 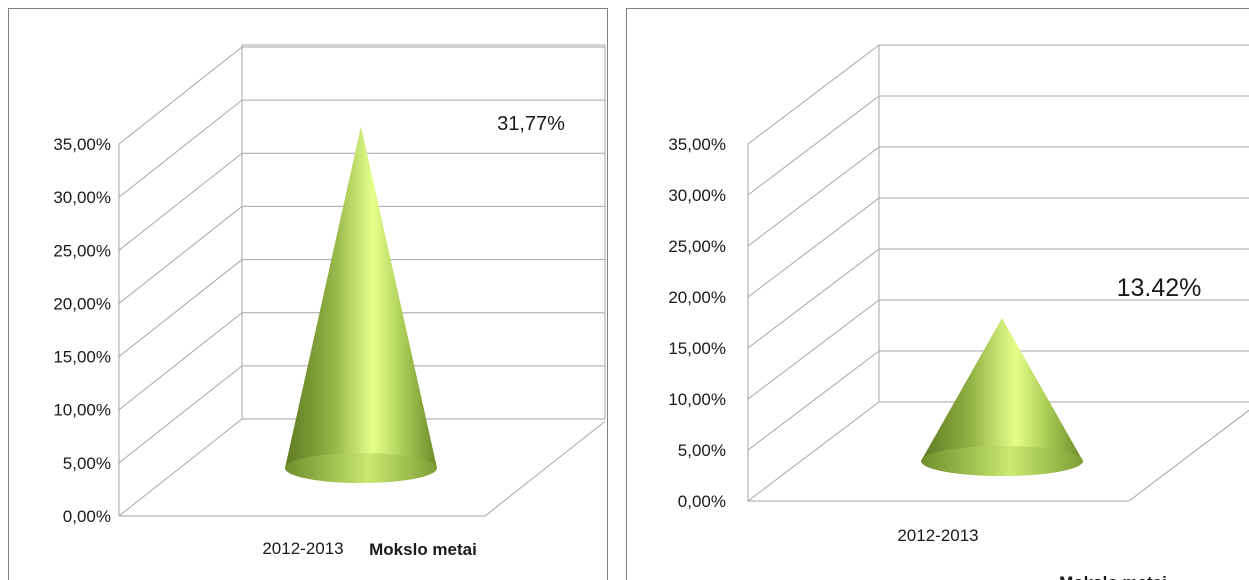 What do you see at coordinates (531, 124) in the screenshot?
I see `data-label: 31,77%` at bounding box center [531, 124].